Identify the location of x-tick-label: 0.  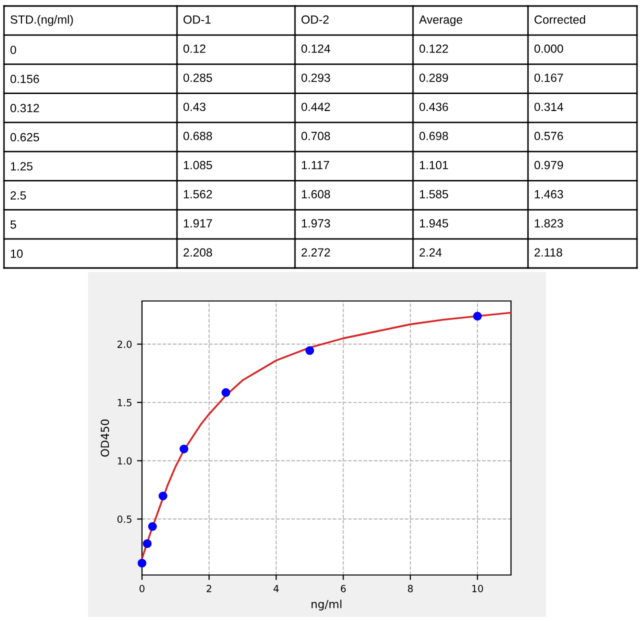
(142, 588).